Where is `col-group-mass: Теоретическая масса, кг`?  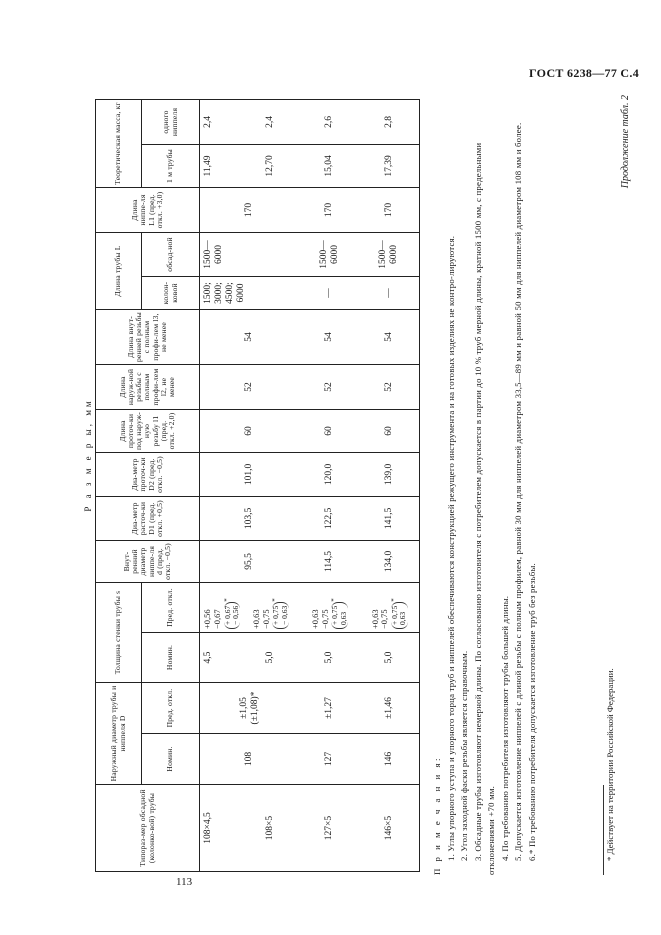
col-group-mass: Теоретическая масса, кг is located at coordinates (118, 143).